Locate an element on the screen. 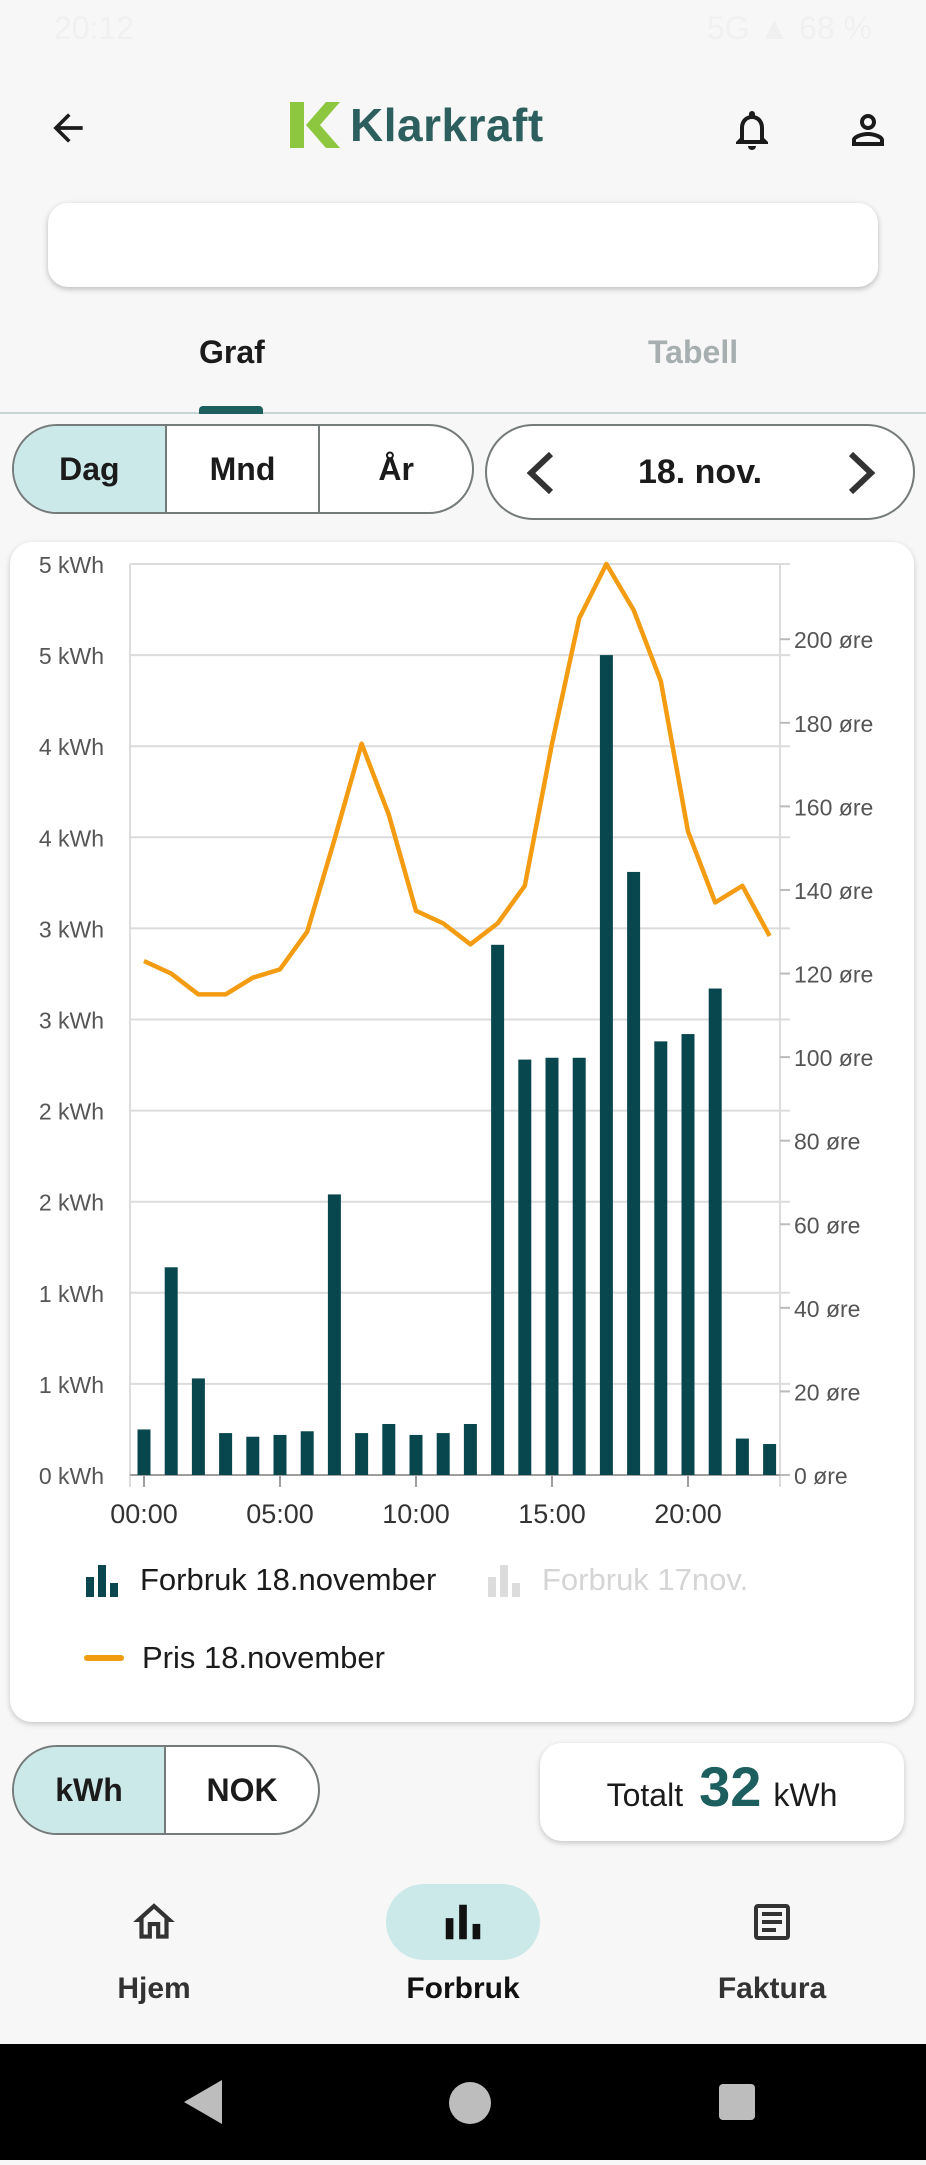 Image resolution: width=926 pixels, height=2165 pixels. user-icon is located at coordinates (868, 130).